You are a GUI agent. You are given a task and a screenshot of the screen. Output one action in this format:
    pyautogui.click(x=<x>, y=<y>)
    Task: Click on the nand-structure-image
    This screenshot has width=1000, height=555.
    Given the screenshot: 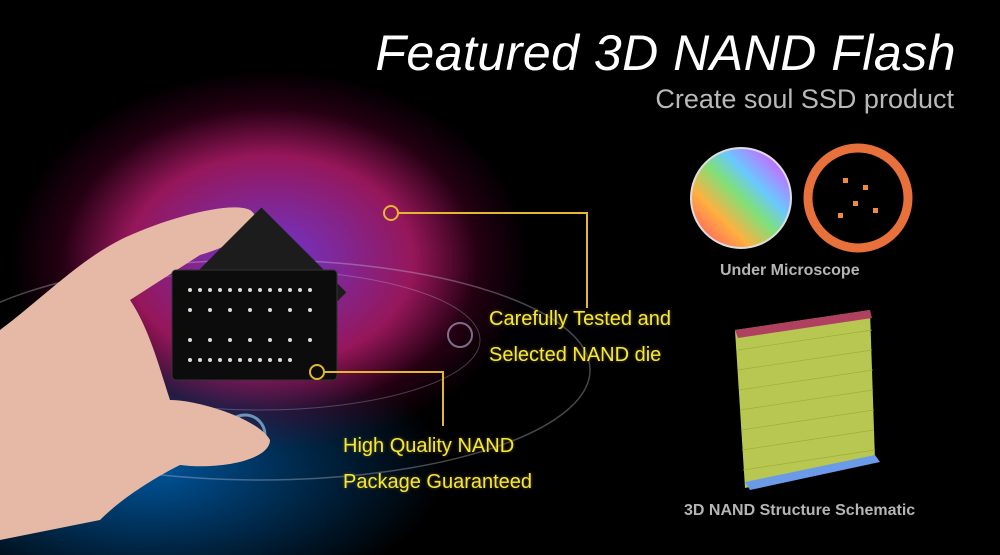 What is the action you would take?
    pyautogui.click(x=807, y=400)
    